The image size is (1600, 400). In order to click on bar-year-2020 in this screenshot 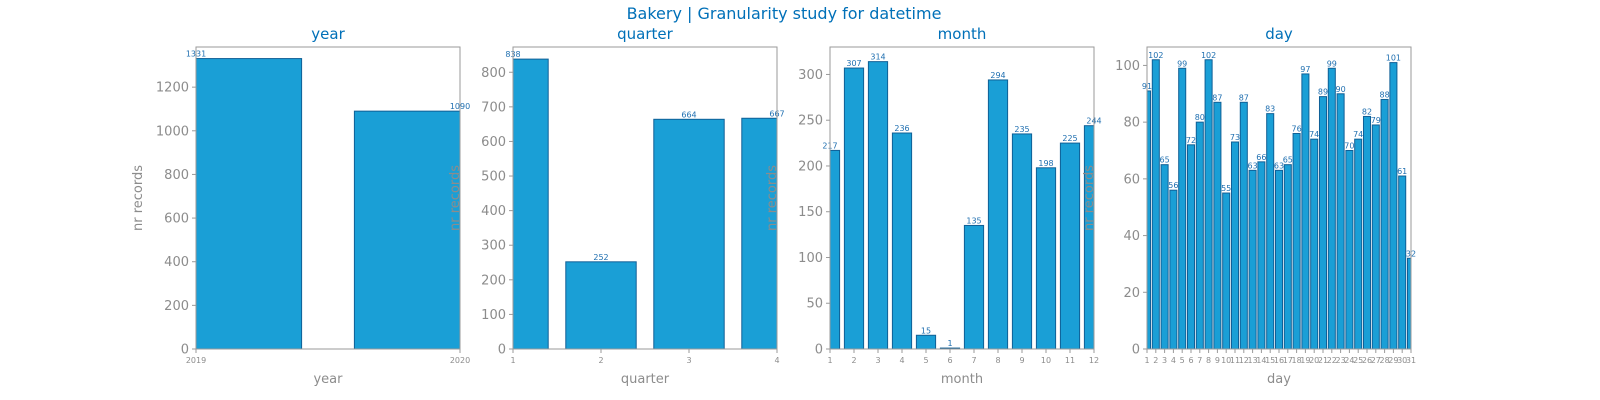, I will do `click(406, 229)`.